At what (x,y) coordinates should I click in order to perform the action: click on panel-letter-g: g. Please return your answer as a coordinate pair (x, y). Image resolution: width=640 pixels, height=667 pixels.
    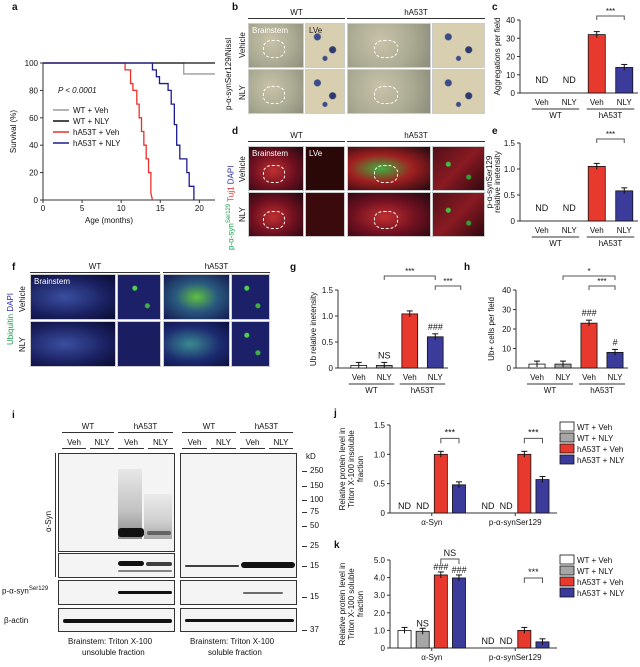
    Looking at the image, I should click on (293, 267).